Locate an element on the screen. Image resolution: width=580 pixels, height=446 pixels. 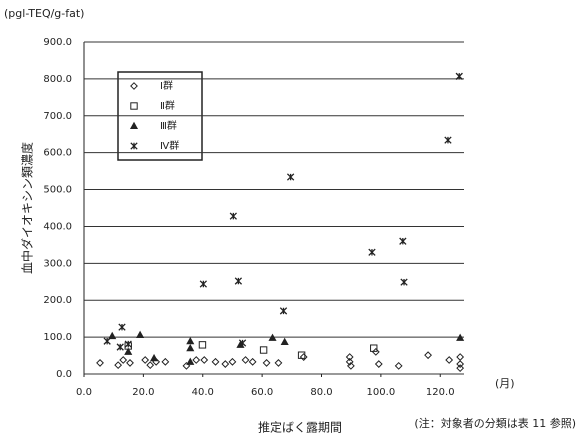
x-tick-label: 80.0 is located at coordinates (321, 392).